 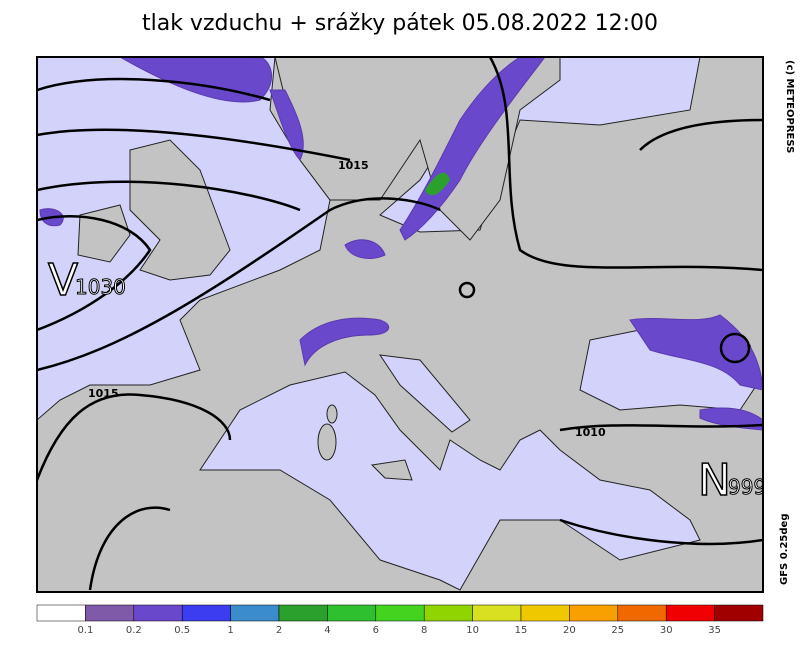 I want to click on colorbar-label: 8, so click(x=424, y=630).